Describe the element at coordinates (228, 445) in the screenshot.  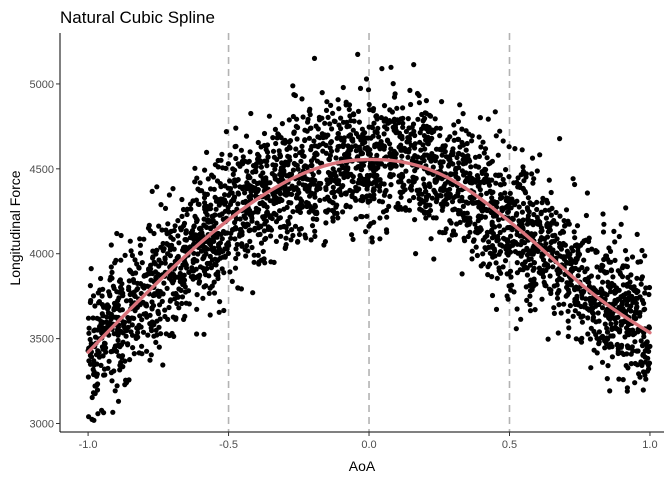
I see `x-tick-label: -0.5` at that location.